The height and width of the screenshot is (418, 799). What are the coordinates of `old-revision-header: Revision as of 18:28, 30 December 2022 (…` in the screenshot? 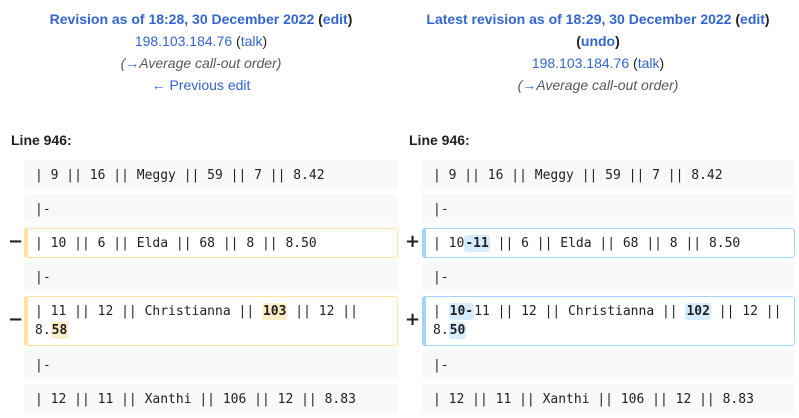 It's located at (201, 52).